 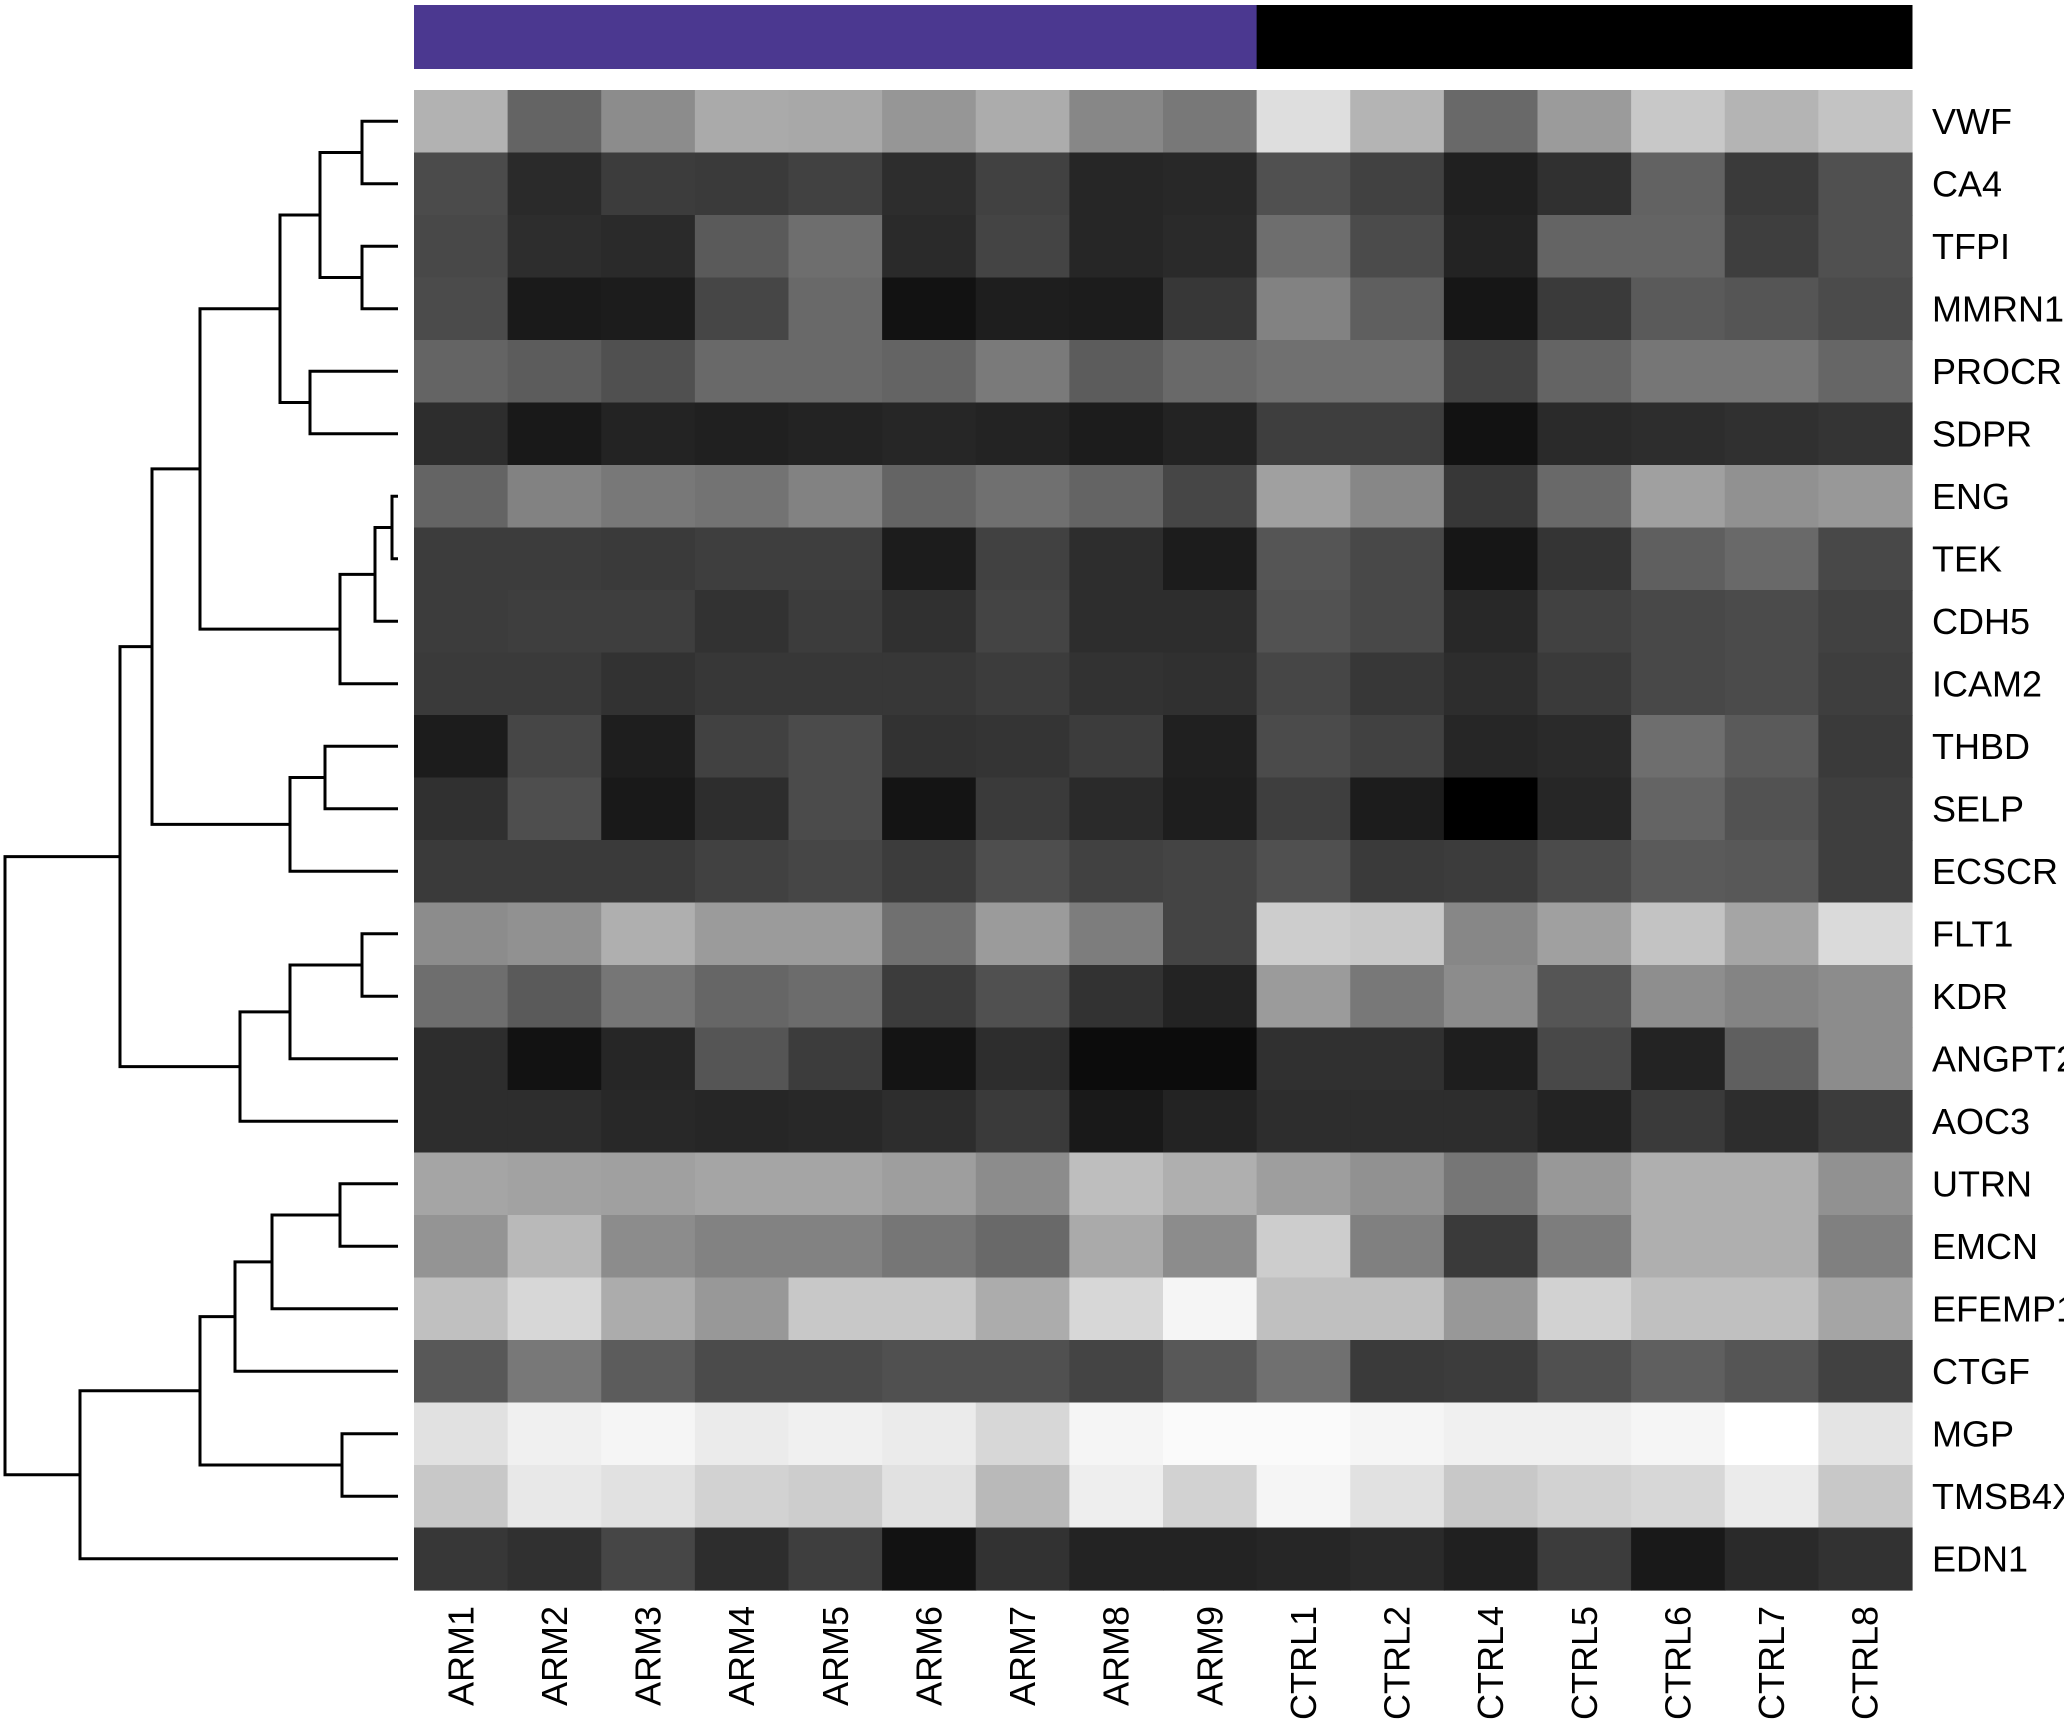 I want to click on heat-cell-ctgf-arm4, so click(x=742, y=1372).